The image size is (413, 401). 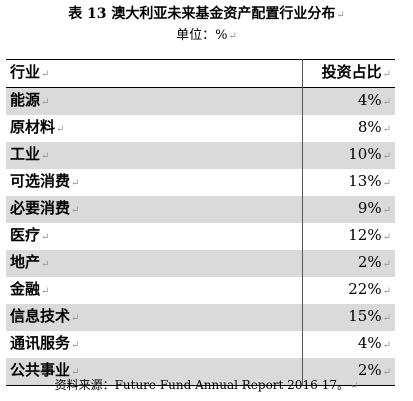 What do you see at coordinates (369, 208) in the screenshot?
I see `share-value: 9%` at bounding box center [369, 208].